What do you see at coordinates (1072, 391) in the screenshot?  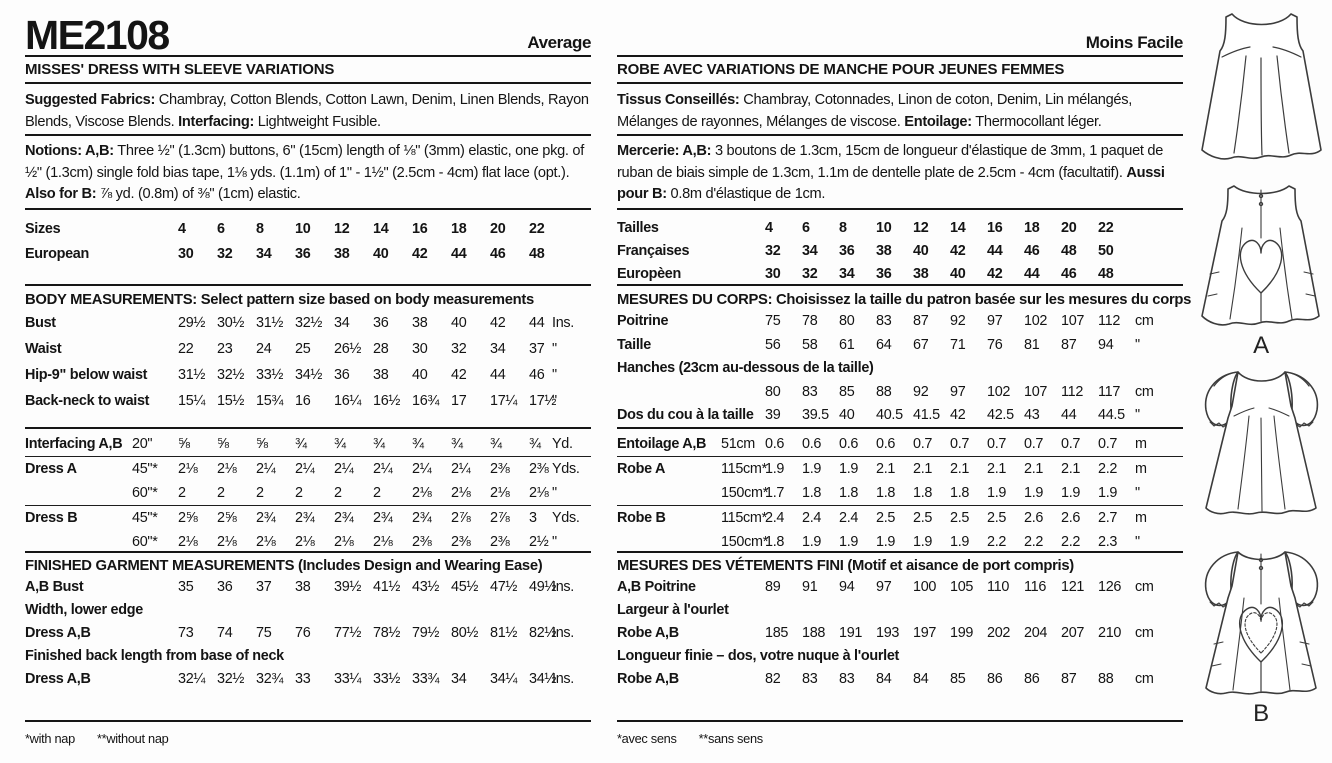 I see `cell-value: 112` at bounding box center [1072, 391].